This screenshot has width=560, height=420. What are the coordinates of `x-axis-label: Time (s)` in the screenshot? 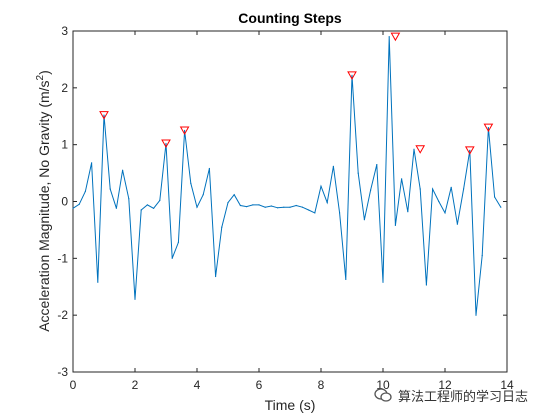 It's located at (290, 405).